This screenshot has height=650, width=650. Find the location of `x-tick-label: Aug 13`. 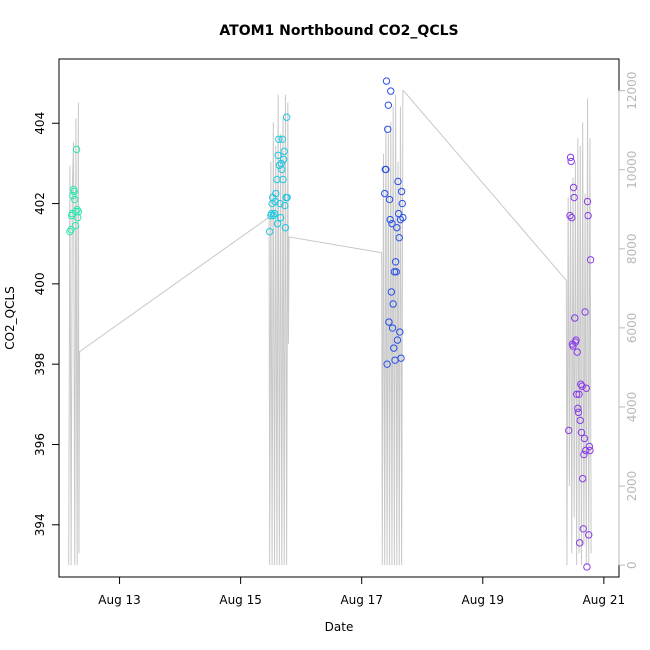

x-tick-label: Aug 13 is located at coordinates (119, 600).